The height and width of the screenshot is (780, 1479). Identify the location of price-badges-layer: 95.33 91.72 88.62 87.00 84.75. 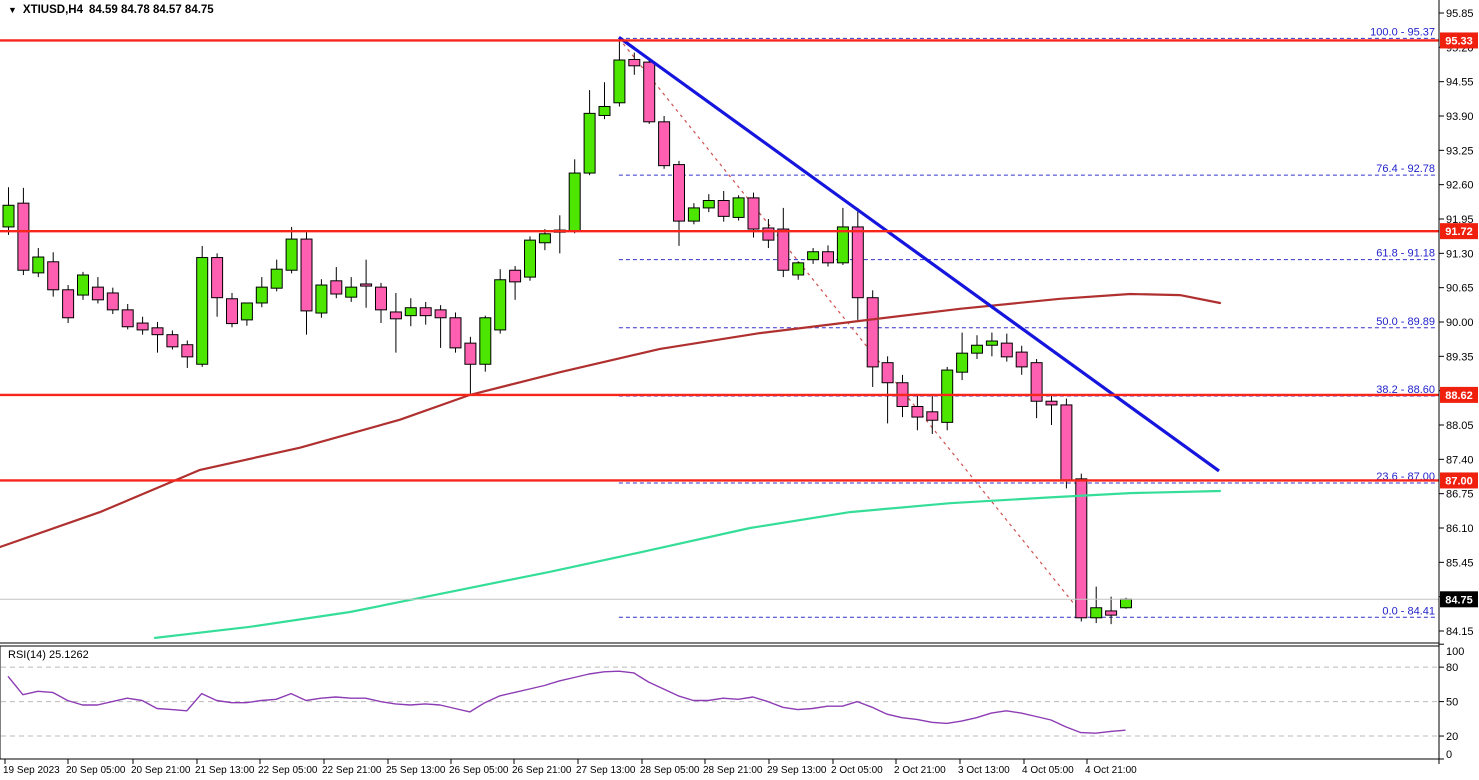
(1459, 320).